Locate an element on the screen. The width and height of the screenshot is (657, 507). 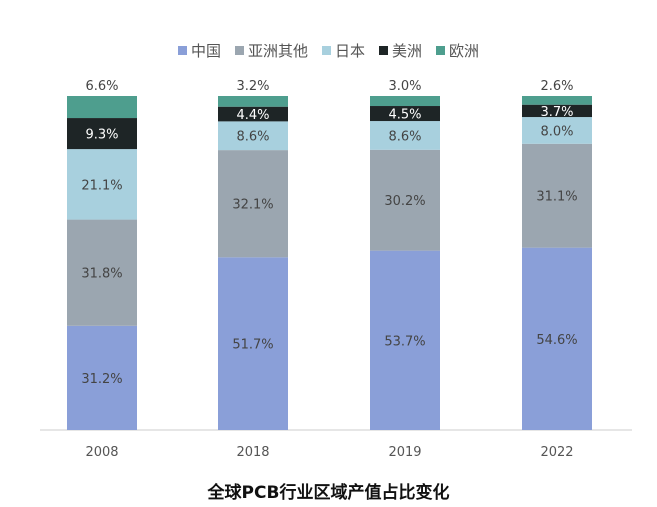
data-label: 3.0% is located at coordinates (404, 86).